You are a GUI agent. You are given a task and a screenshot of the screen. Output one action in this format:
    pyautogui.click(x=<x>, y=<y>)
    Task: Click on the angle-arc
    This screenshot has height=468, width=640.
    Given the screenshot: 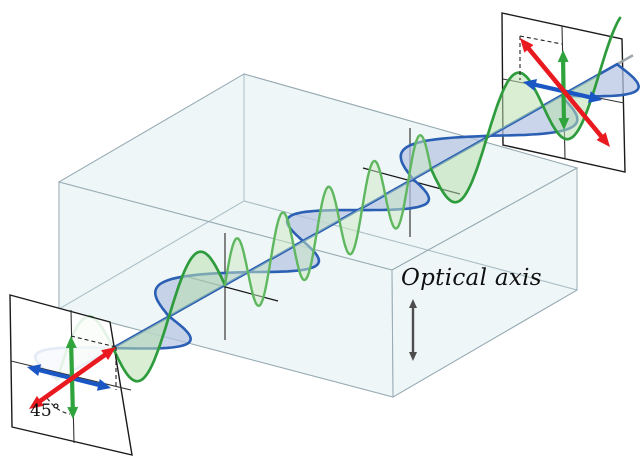 What is the action you would take?
    pyautogui.click(x=58, y=406)
    